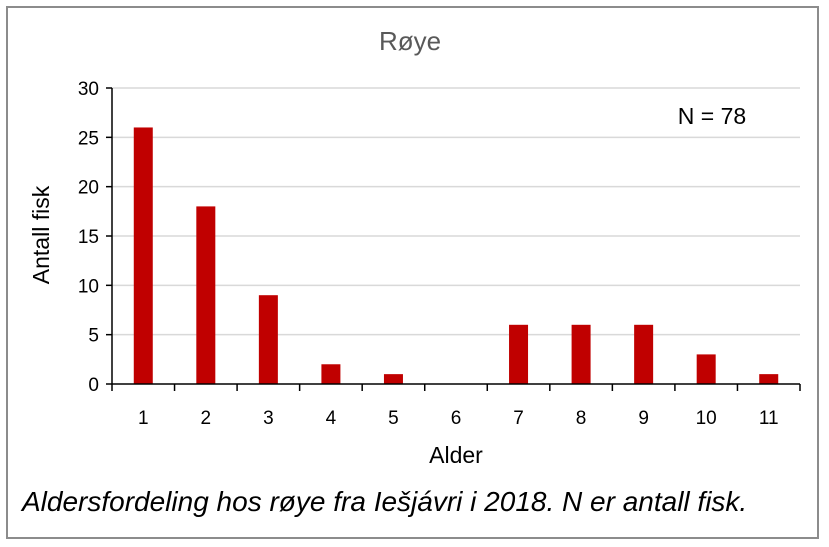  What do you see at coordinates (331, 418) in the screenshot?
I see `x-tick-label: 4` at bounding box center [331, 418].